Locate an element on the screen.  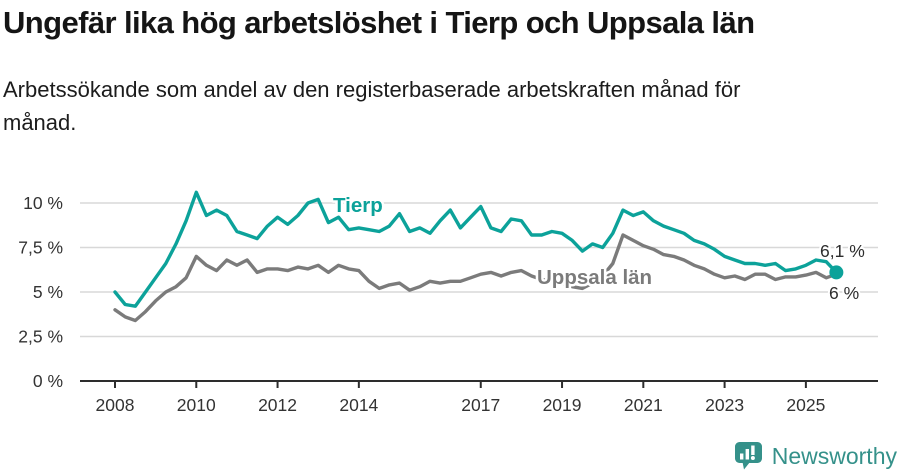
x-axis-tick-label: 2010 is located at coordinates (196, 405).